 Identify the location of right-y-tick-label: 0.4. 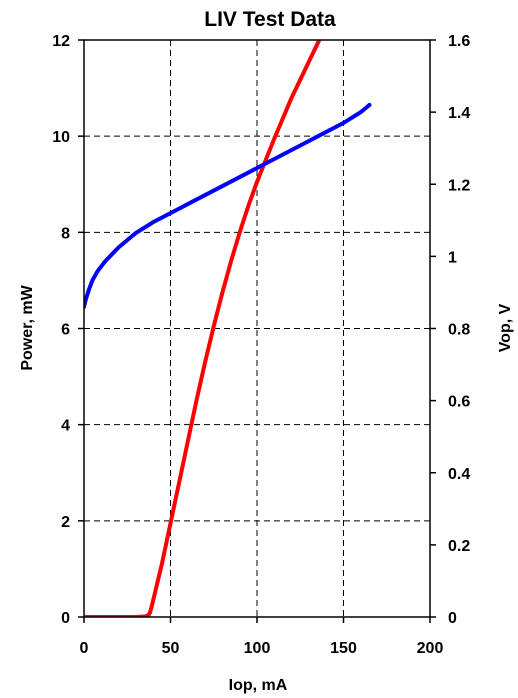
(459, 474).